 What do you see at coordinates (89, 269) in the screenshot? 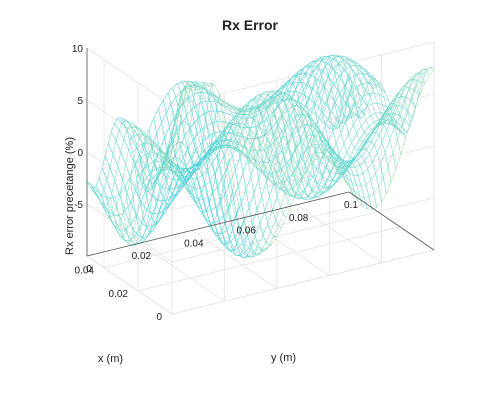
I see `y-tick-label: 0` at bounding box center [89, 269].